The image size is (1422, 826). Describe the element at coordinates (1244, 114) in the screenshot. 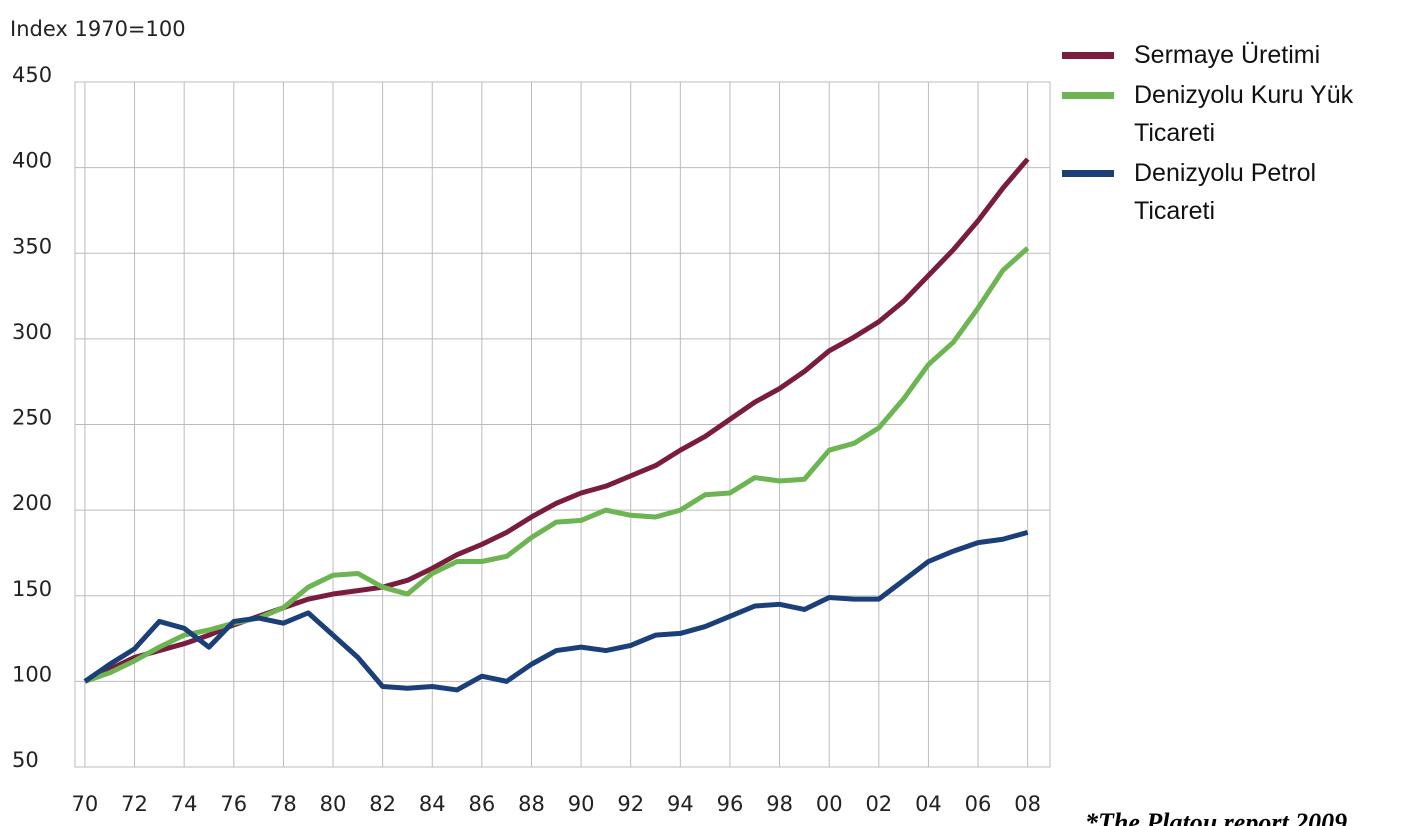

I see `legend-label: Denizyolu Kuru Yük Ticareti` at that location.